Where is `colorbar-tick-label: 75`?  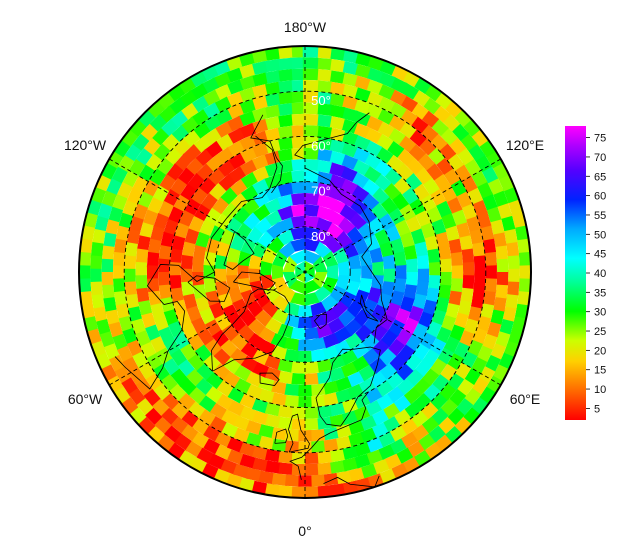 colorbar-tick-label: 75 is located at coordinates (600, 139).